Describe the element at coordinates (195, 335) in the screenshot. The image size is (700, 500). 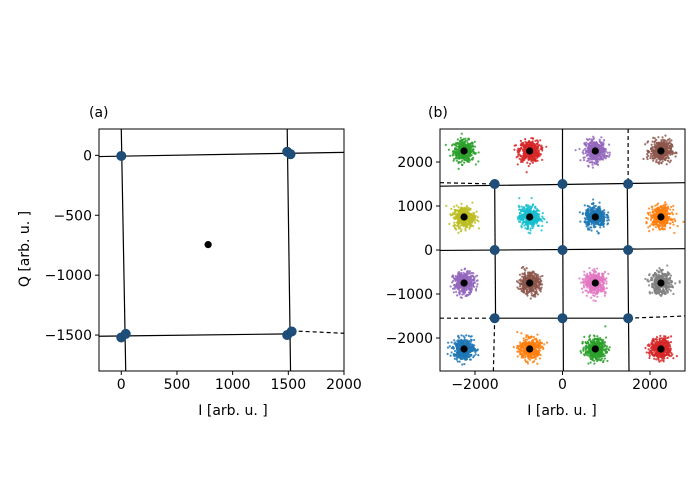
I see `panel-a-boundary-line` at that location.